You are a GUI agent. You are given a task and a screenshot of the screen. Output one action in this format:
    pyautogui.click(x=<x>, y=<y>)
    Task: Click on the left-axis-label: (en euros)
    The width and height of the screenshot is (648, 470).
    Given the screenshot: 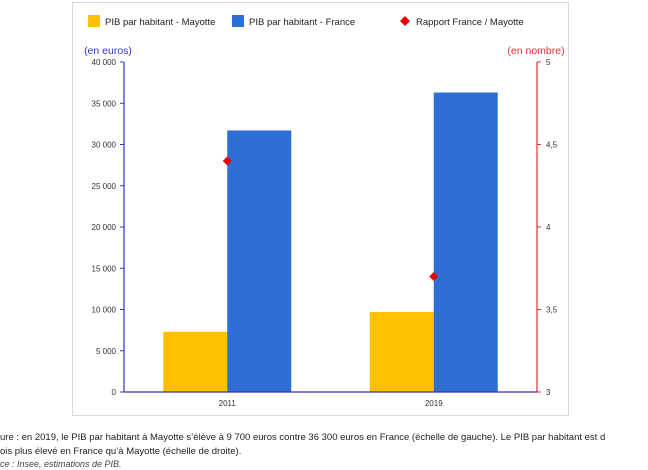 What is the action you would take?
    pyautogui.click(x=108, y=51)
    